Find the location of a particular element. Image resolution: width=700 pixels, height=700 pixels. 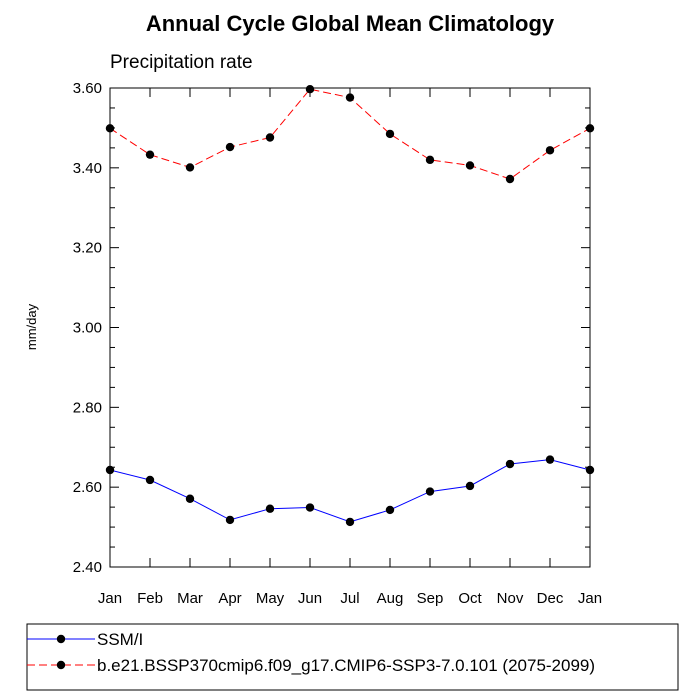

x-tick-label: Oct is located at coordinates (470, 598).